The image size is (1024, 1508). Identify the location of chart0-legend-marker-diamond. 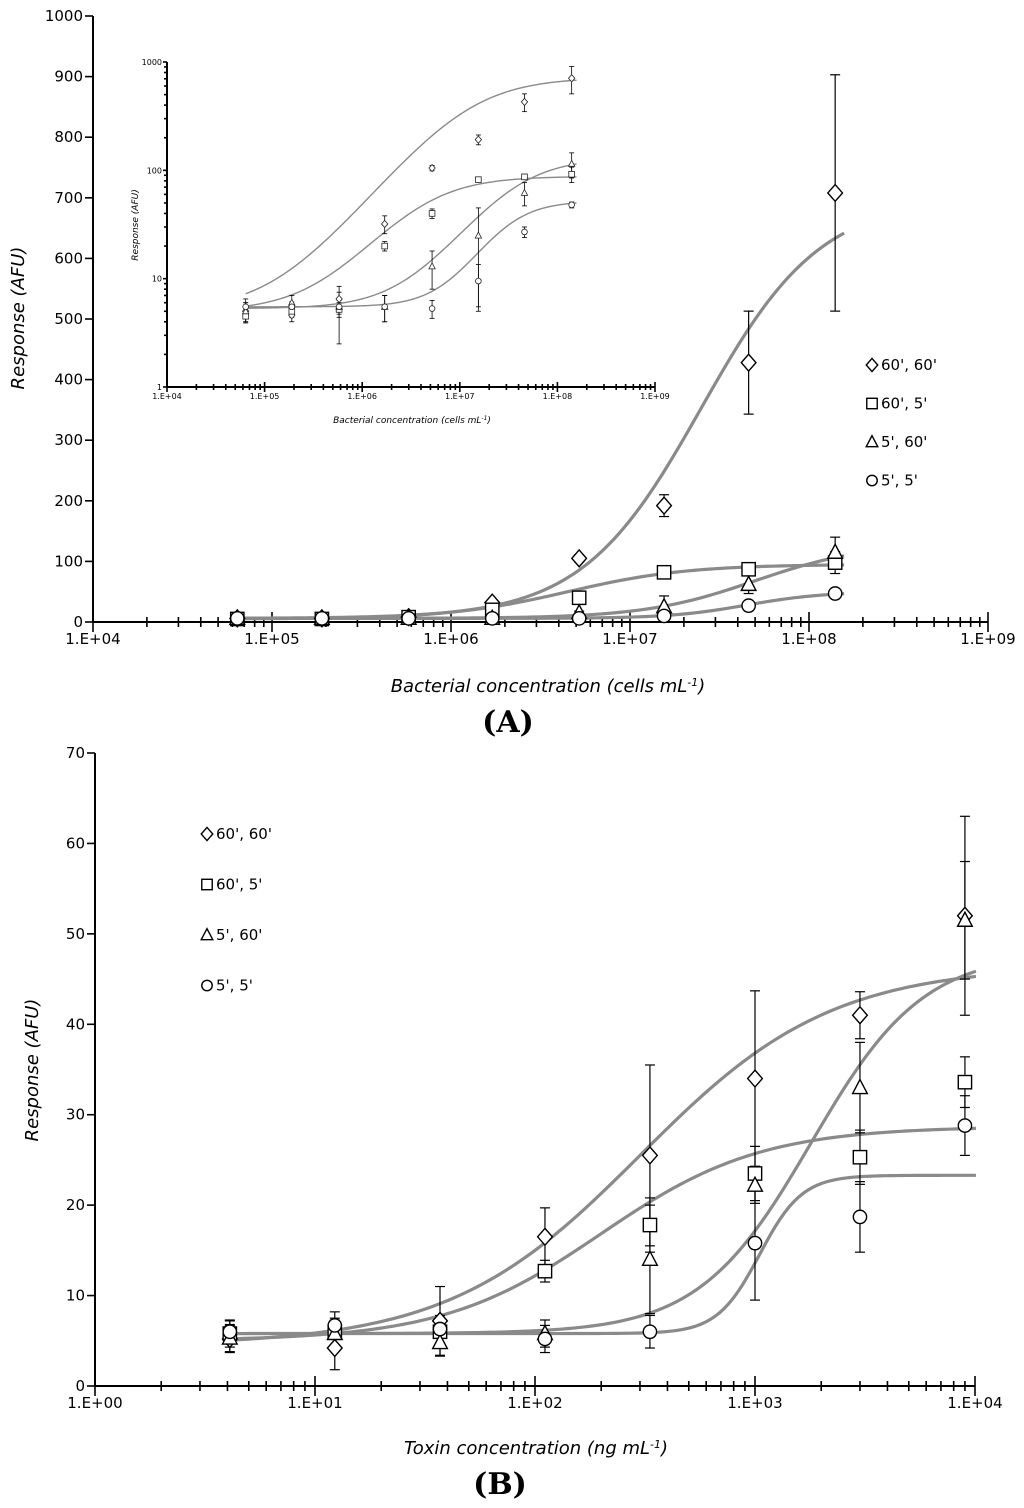
(872, 365).